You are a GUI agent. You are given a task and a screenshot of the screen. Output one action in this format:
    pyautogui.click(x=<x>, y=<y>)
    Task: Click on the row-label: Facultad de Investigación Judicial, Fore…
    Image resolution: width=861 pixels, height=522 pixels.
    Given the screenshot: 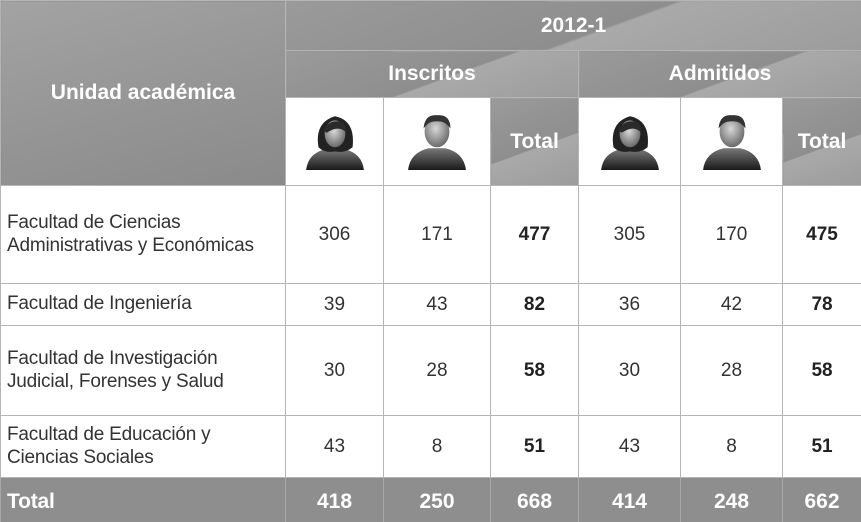 What is the action you would take?
    pyautogui.click(x=143, y=370)
    